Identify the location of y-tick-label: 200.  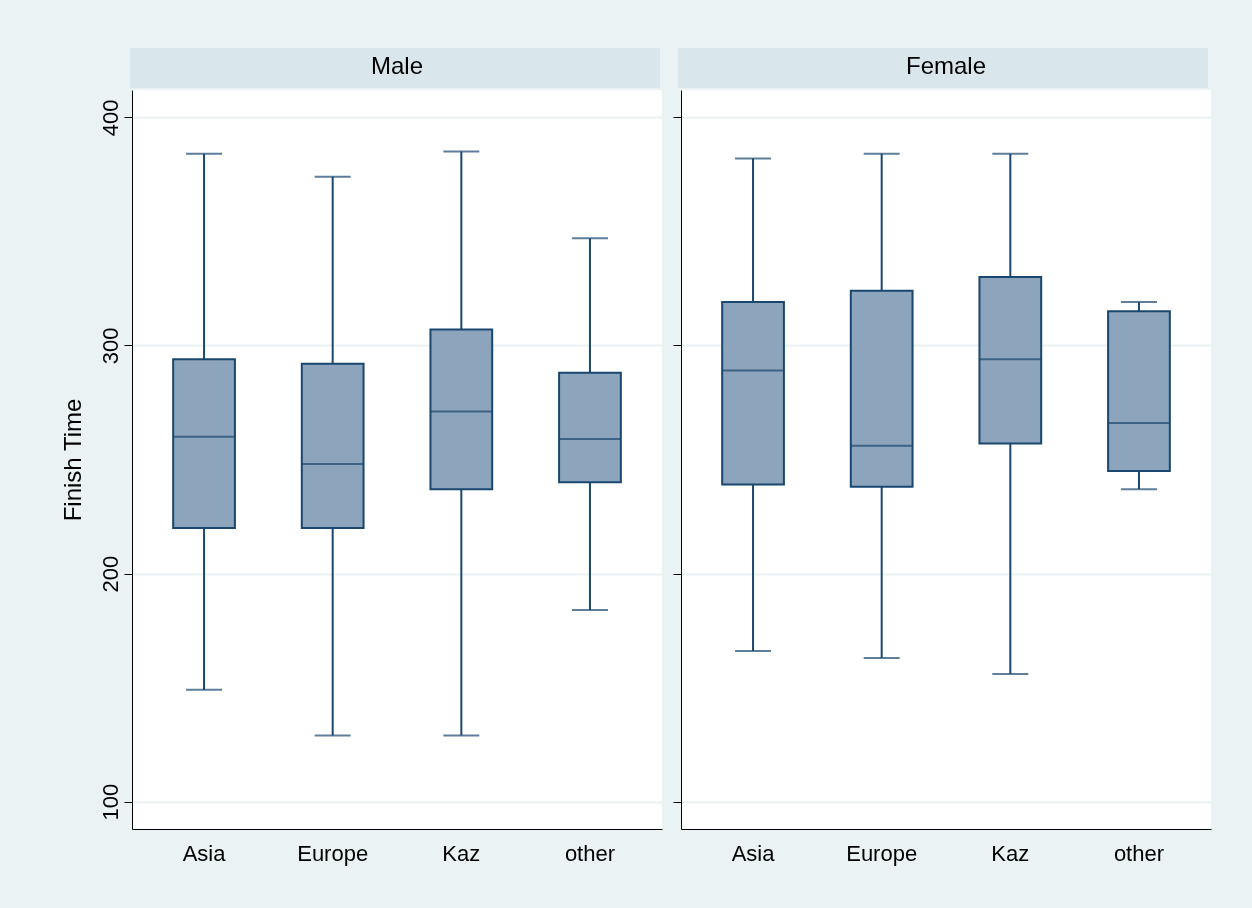
(110, 574).